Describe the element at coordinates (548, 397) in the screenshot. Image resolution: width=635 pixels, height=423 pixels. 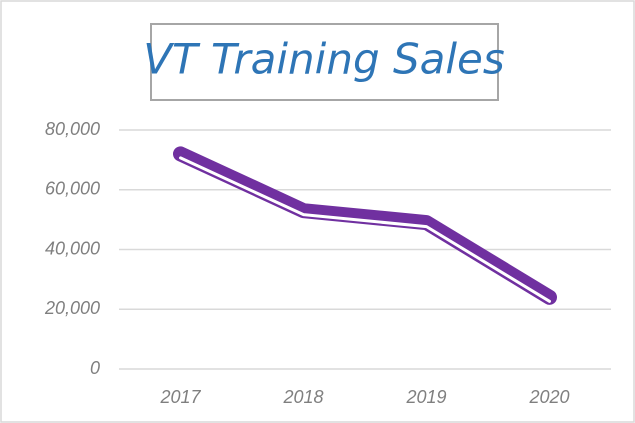
I see `x-tick-label: 2020` at that location.